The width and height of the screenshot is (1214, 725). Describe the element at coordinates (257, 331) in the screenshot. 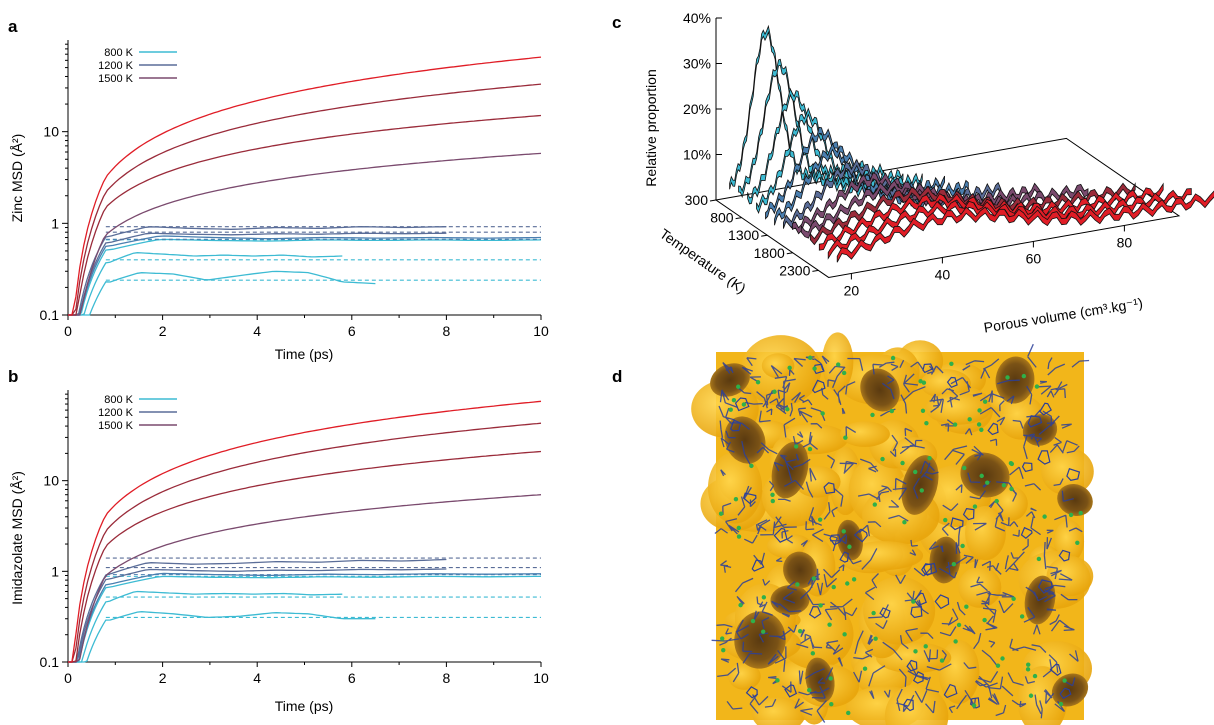

I see `x-tick-label: 4` at that location.